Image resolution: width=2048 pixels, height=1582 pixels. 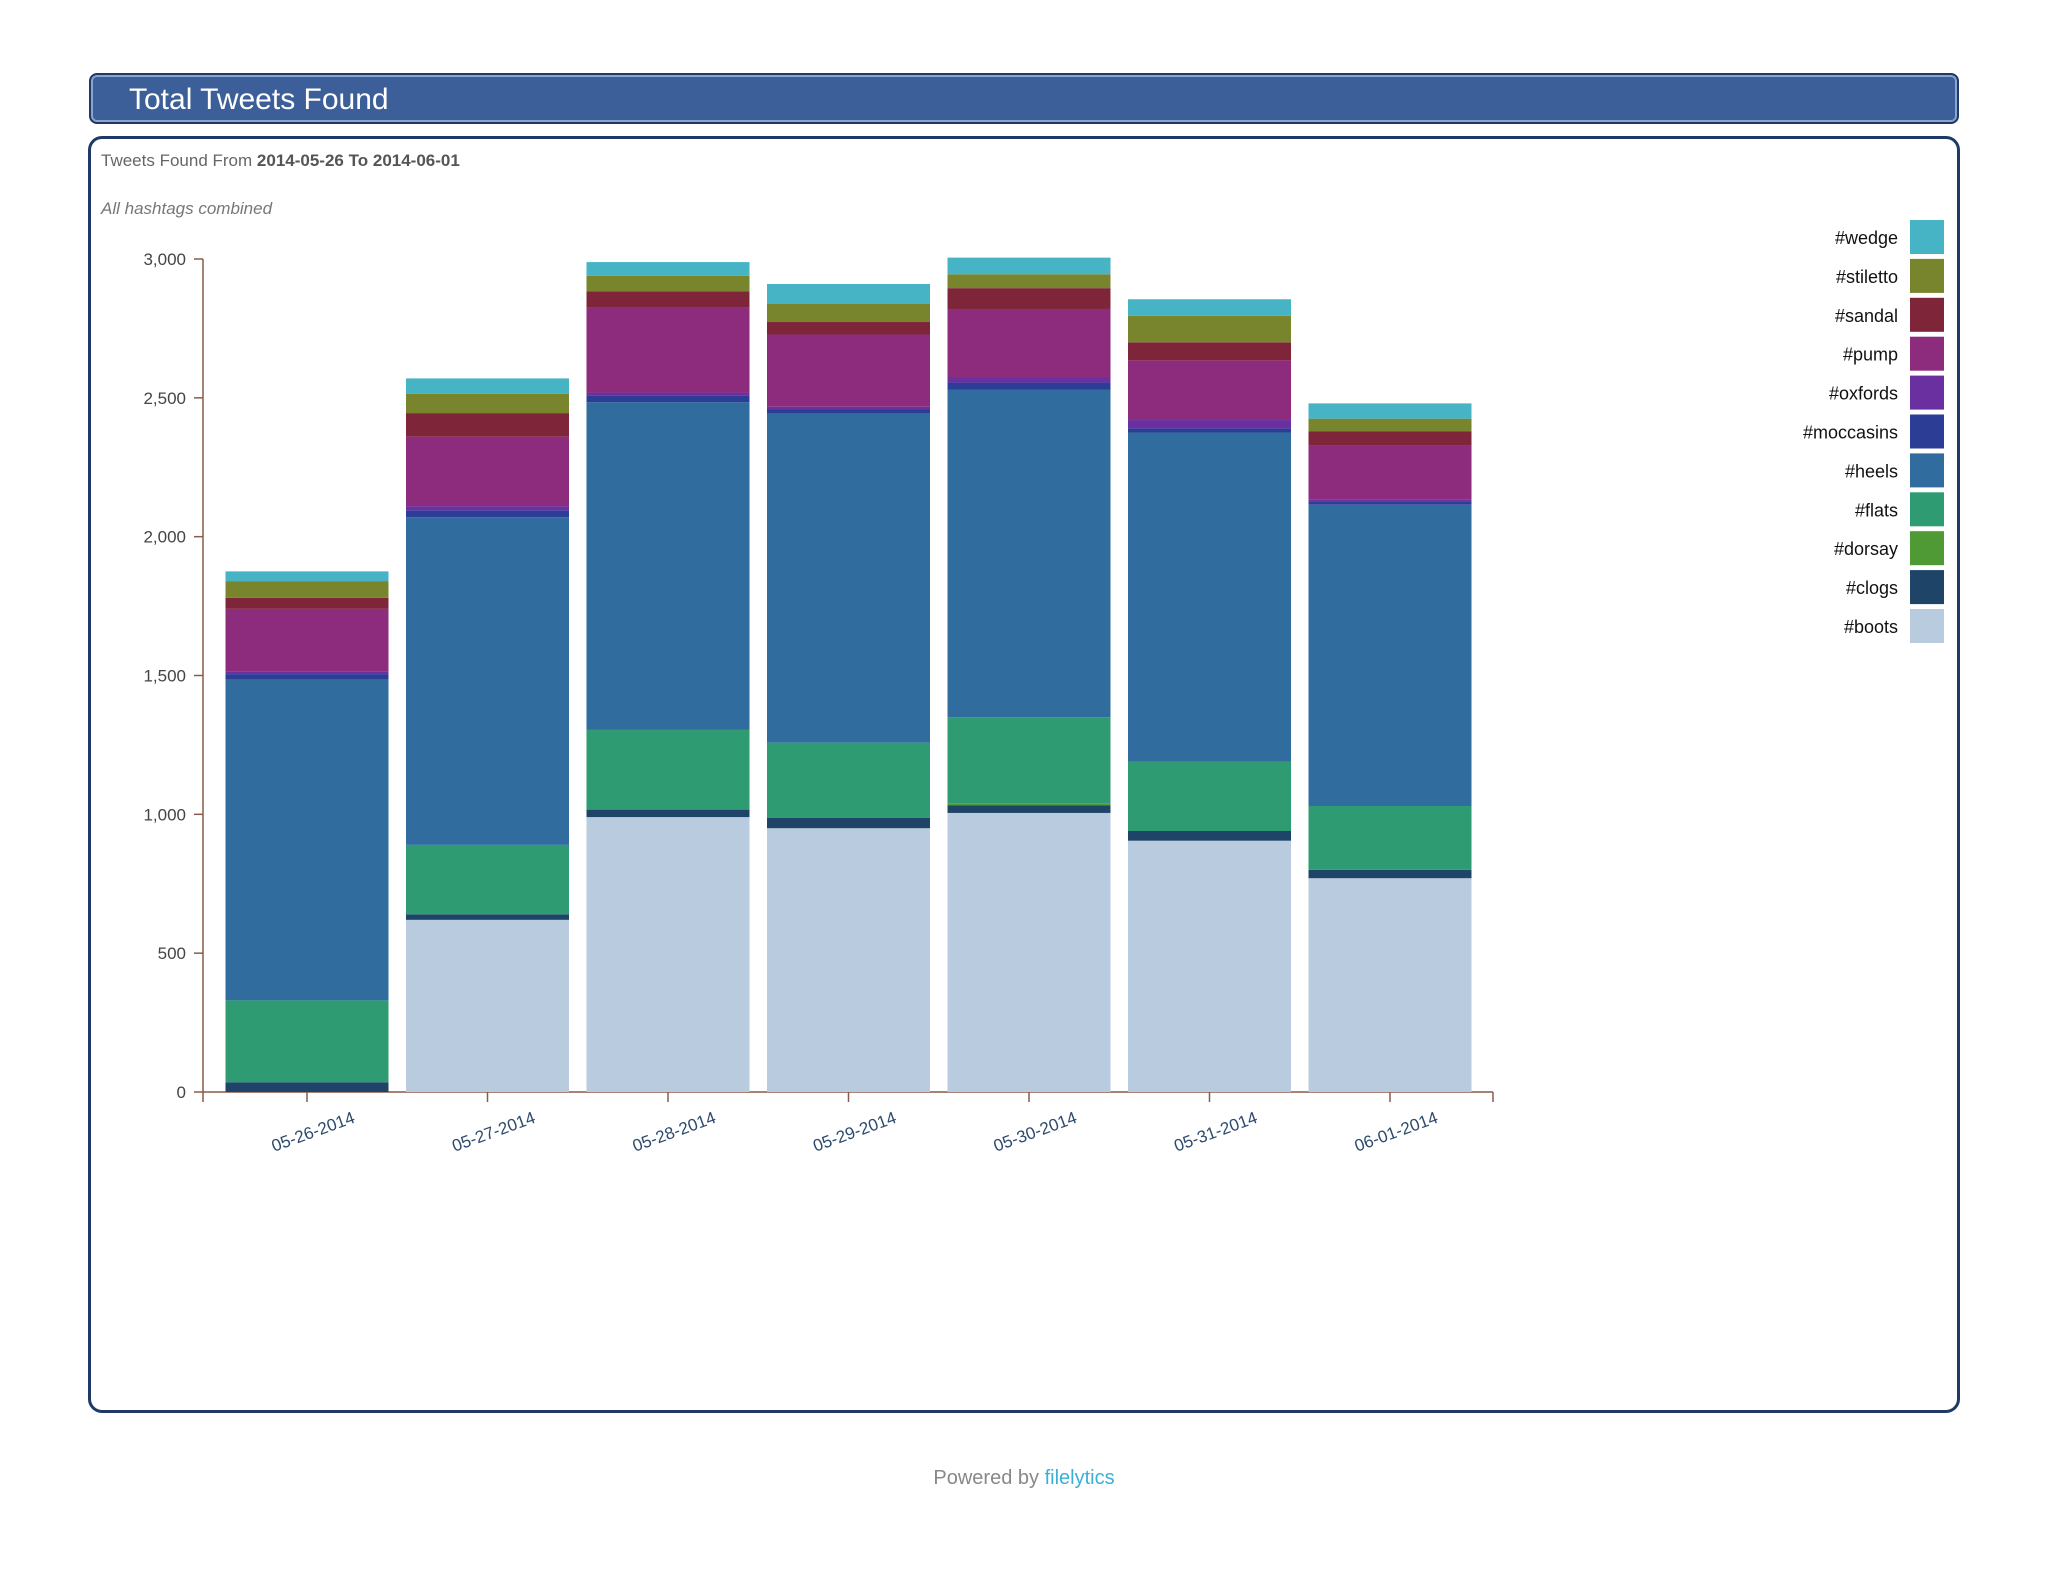 What do you see at coordinates (1866, 238) in the screenshot?
I see `legend-label: #wedge` at bounding box center [1866, 238].